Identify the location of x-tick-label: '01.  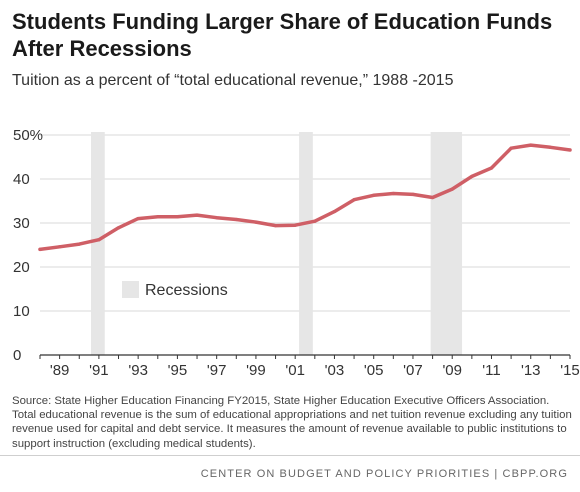
(295, 370).